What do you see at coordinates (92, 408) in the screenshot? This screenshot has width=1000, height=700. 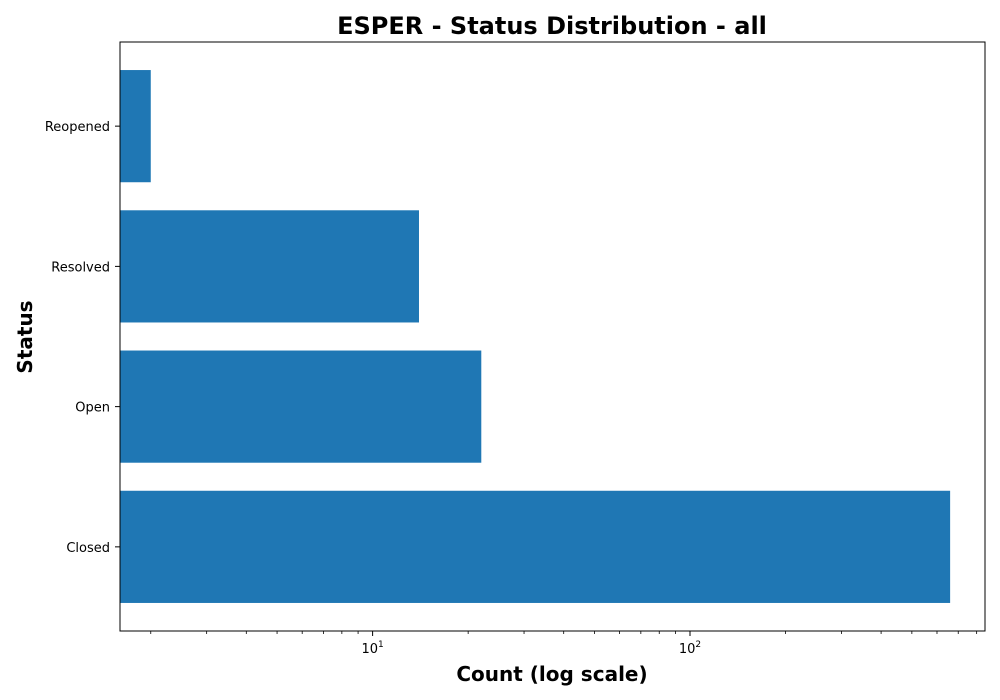 I see `y-tick-label-open: Open` at bounding box center [92, 408].